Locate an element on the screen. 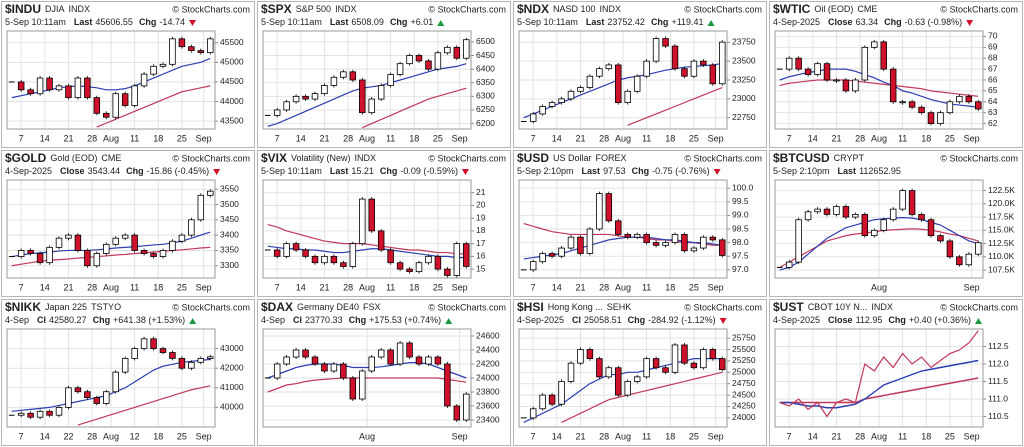 This screenshot has width=1024, height=447. y-tick-label: 112.0 is located at coordinates (998, 363).